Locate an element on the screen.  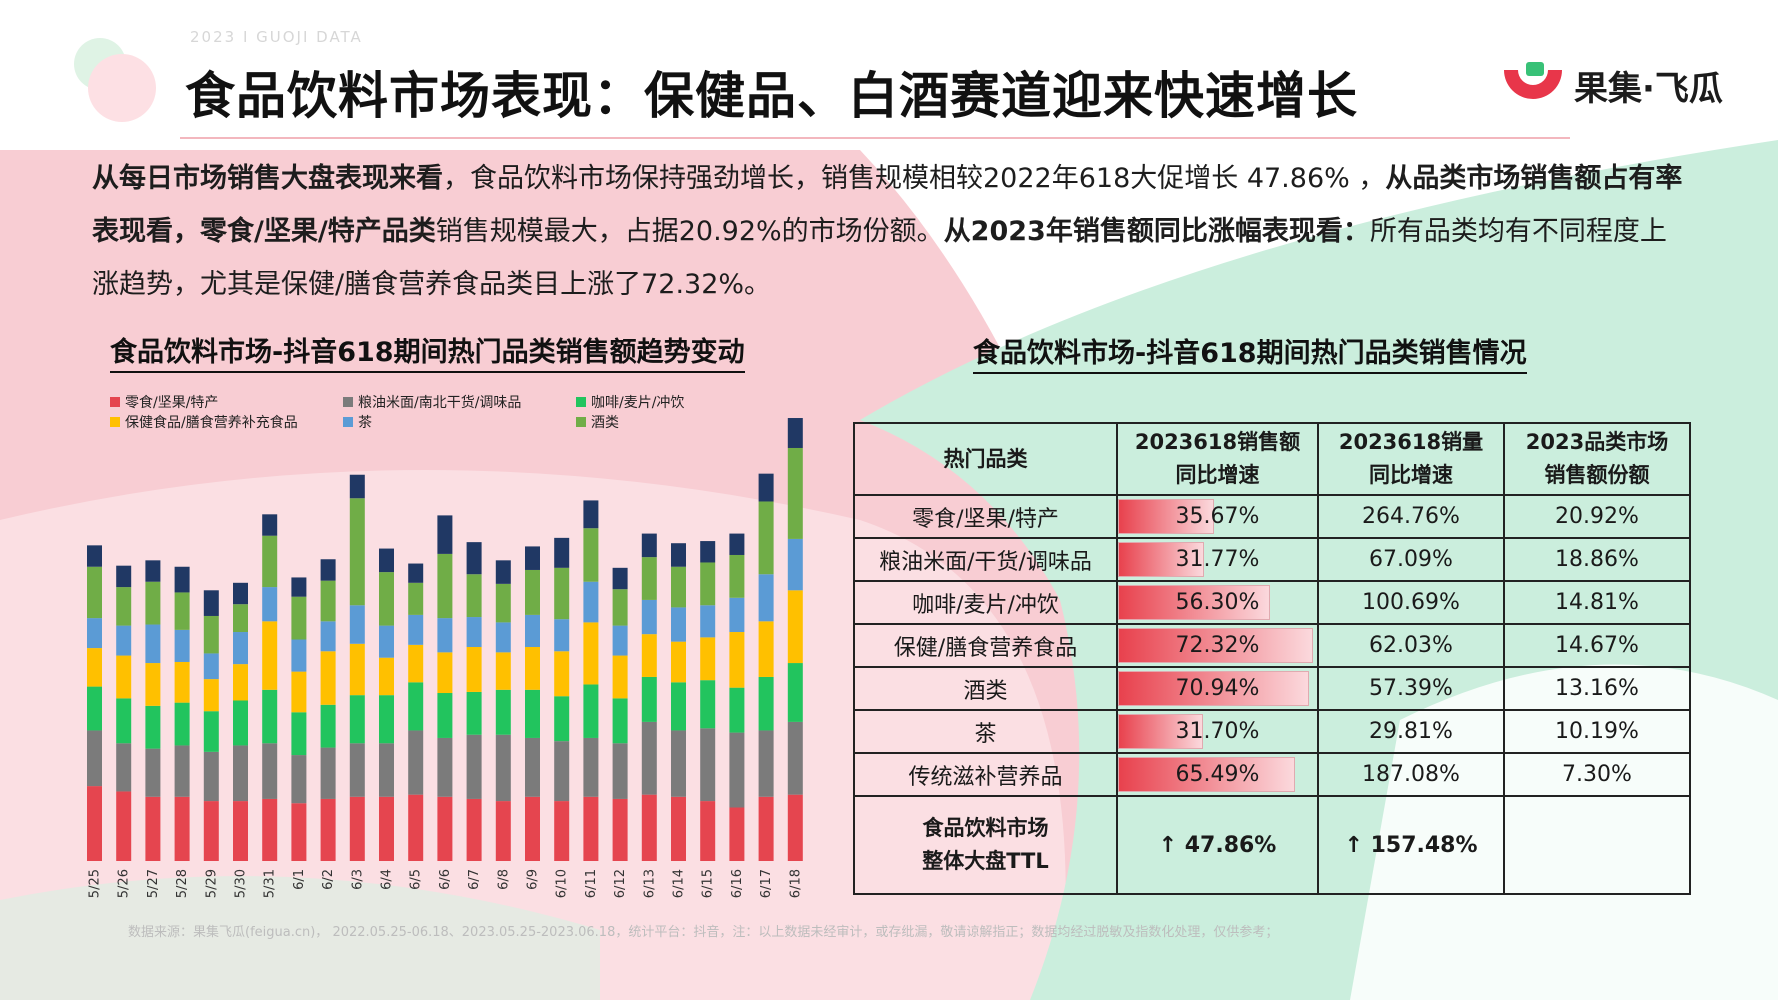
sales-growth-value: 31.70% is located at coordinates (1217, 731).